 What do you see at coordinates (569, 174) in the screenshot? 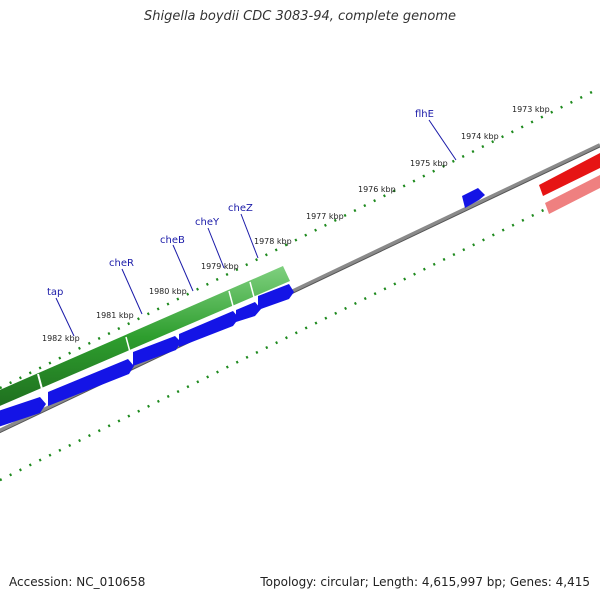
I see `rrna-block` at bounding box center [569, 174].